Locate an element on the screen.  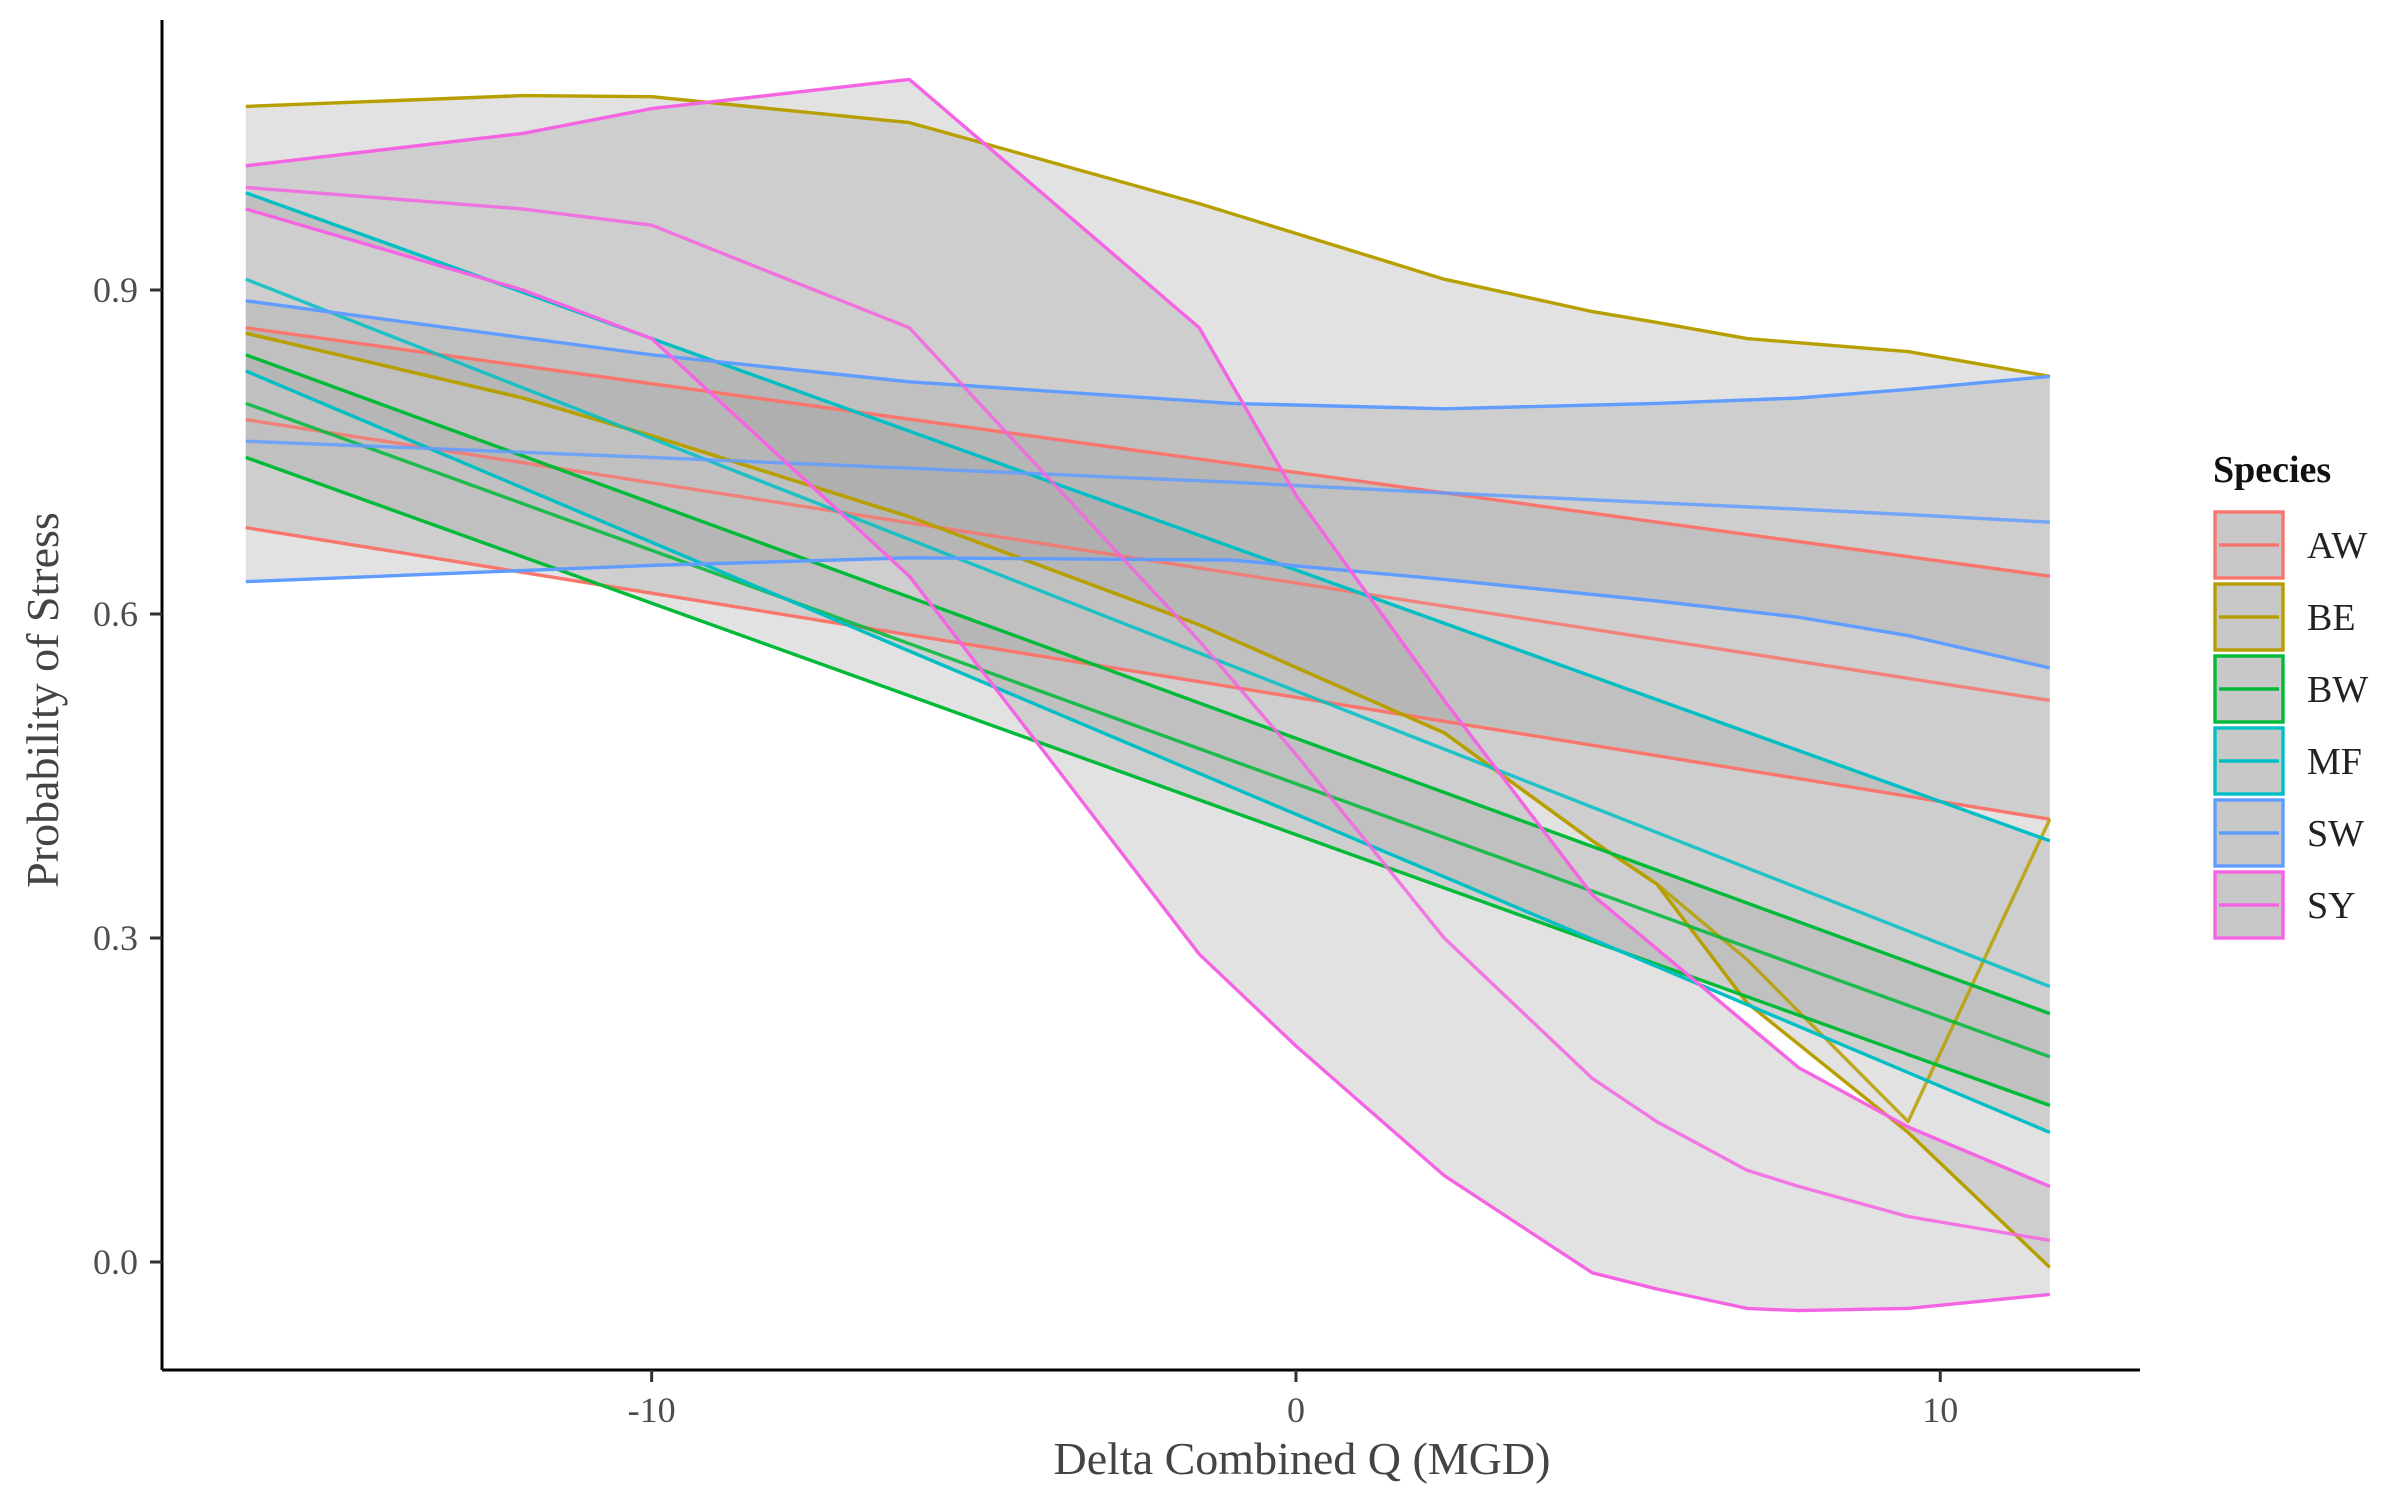
y-tick-label: 0.3 is located at coordinates (115, 938).